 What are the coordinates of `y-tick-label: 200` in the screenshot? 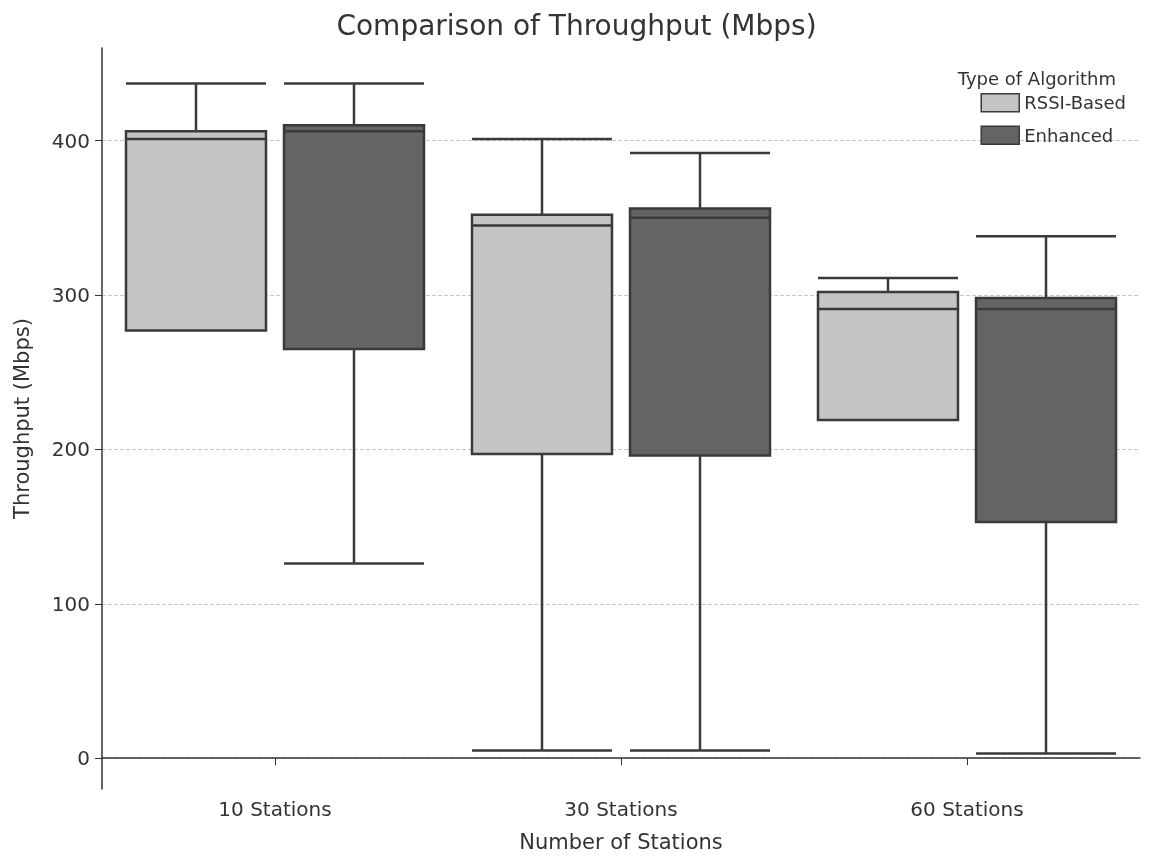 It's located at (70, 449).